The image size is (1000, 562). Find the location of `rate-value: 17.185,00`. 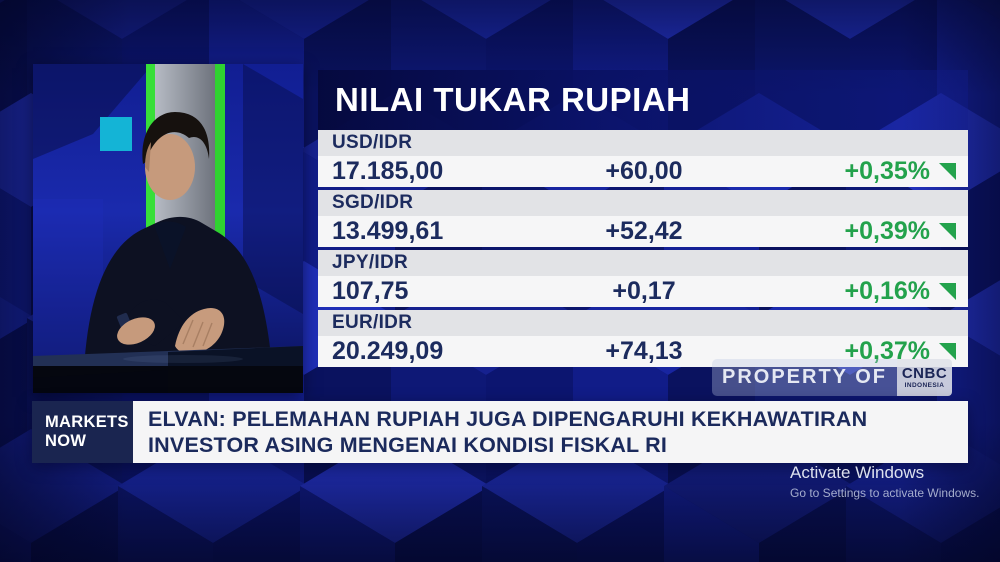

rate-value: 17.185,00 is located at coordinates (388, 171).